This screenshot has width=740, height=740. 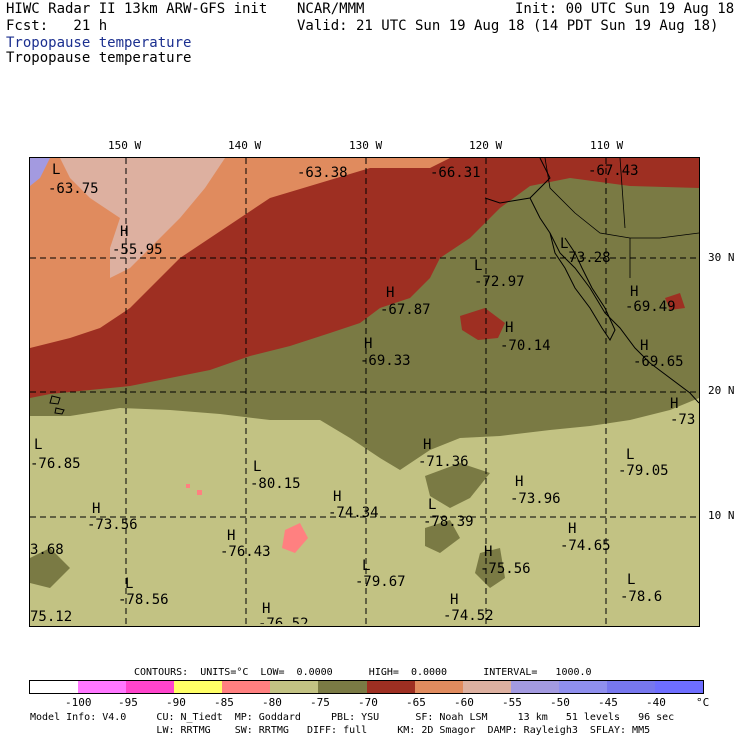 What do you see at coordinates (585, 258) in the screenshot?
I see `extremum-value: -73.28` at bounding box center [585, 258].